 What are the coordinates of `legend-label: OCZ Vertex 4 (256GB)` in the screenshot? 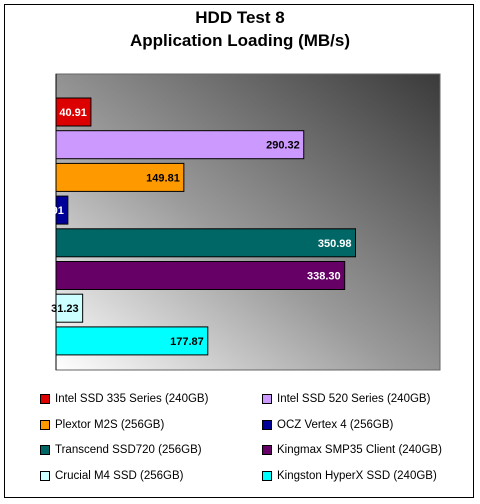 It's located at (335, 424).